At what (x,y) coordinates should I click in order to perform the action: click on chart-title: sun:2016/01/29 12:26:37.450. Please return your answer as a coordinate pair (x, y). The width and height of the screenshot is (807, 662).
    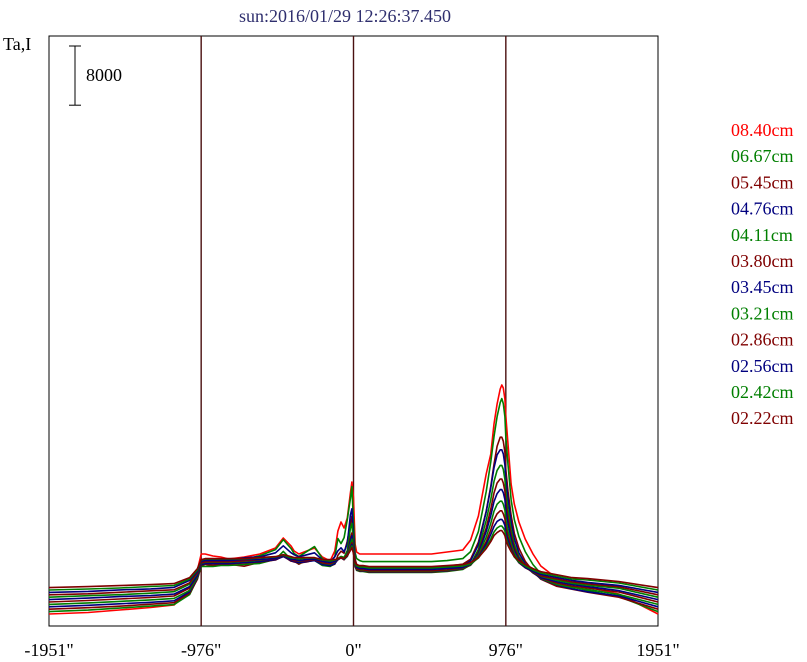
    Looking at the image, I should click on (345, 16).